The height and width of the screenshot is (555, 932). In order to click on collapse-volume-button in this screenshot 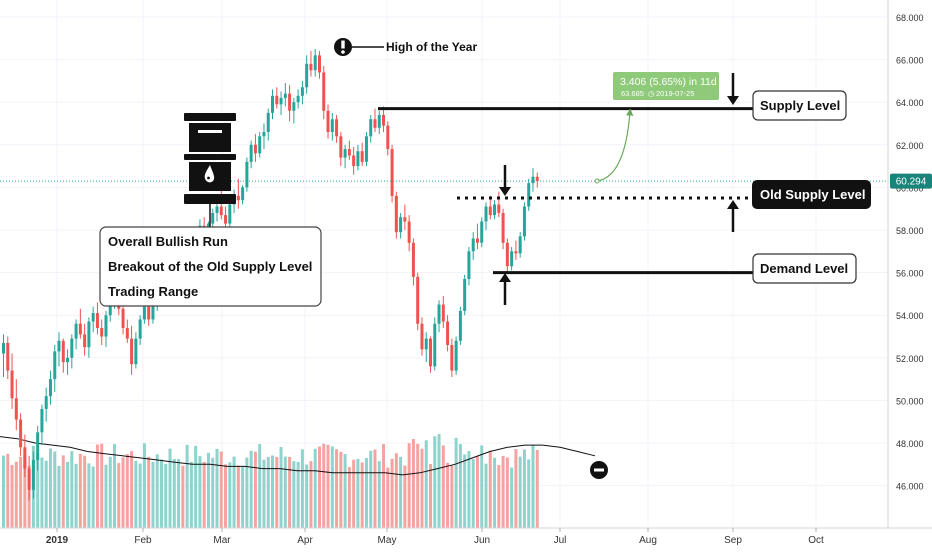, I will do `click(599, 470)`.